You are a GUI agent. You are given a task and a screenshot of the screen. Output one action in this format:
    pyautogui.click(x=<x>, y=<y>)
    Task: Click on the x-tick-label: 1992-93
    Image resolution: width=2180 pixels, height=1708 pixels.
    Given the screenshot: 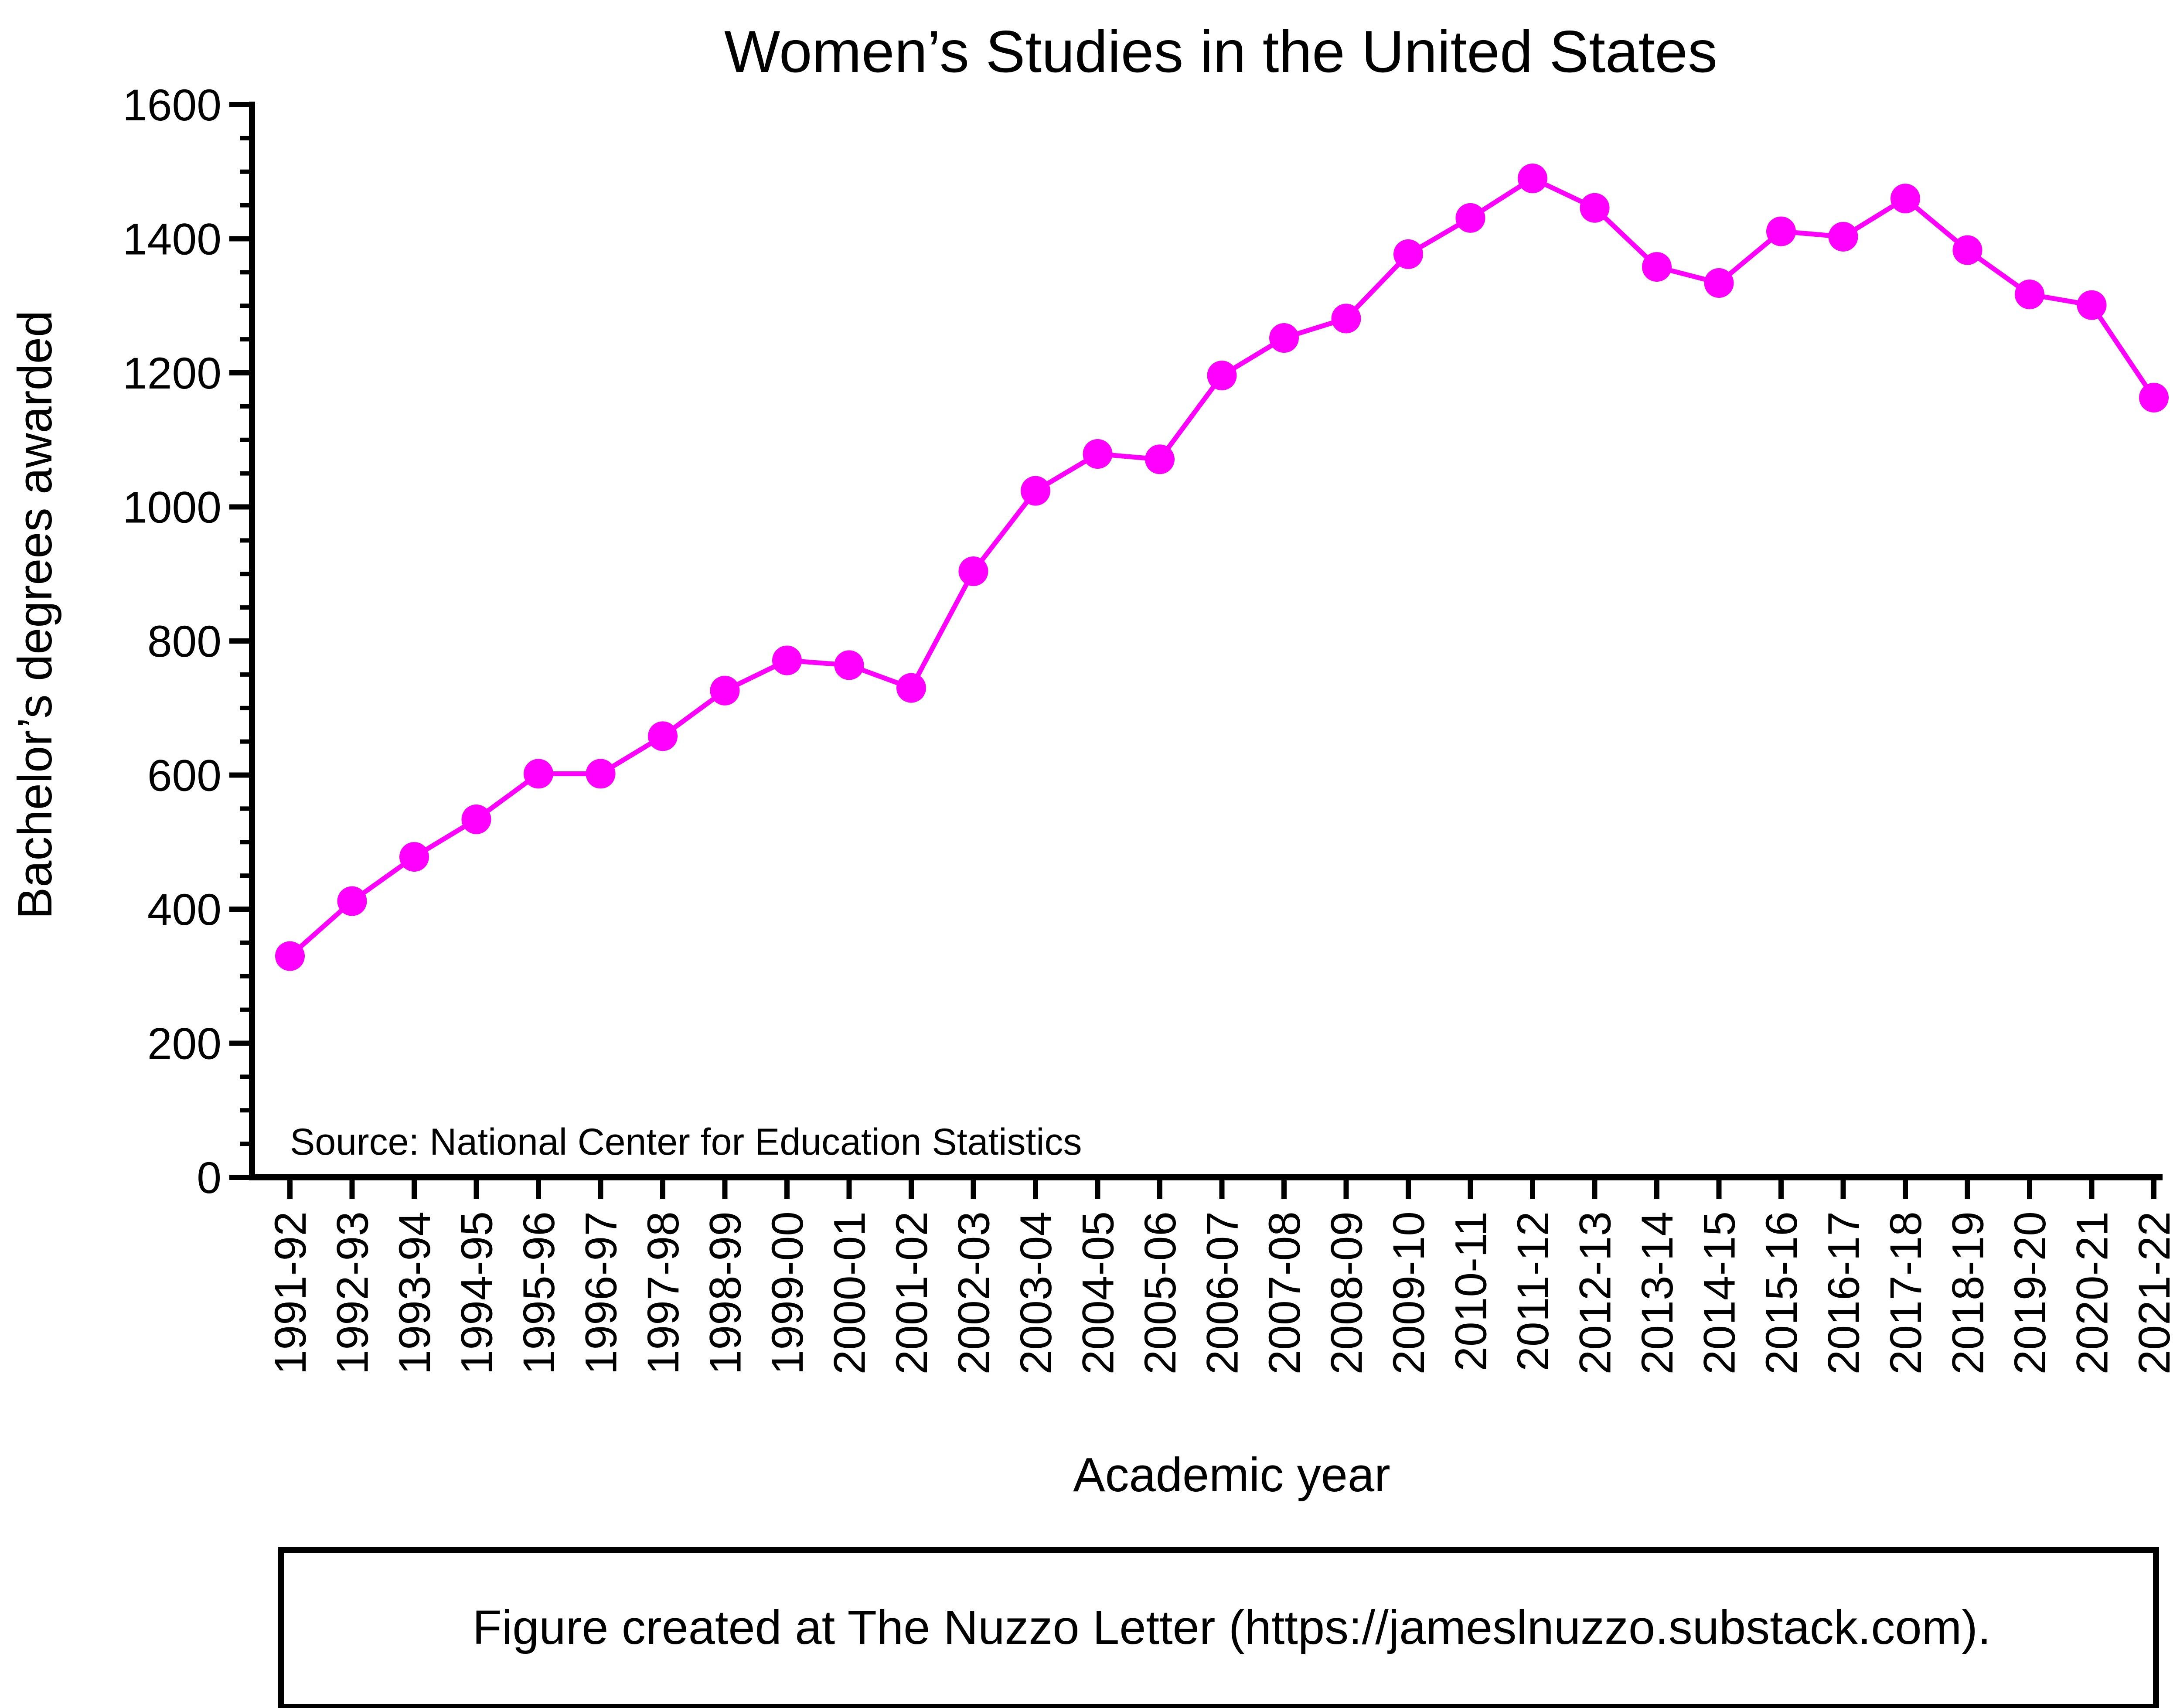 What is the action you would take?
    pyautogui.click(x=353, y=1292)
    